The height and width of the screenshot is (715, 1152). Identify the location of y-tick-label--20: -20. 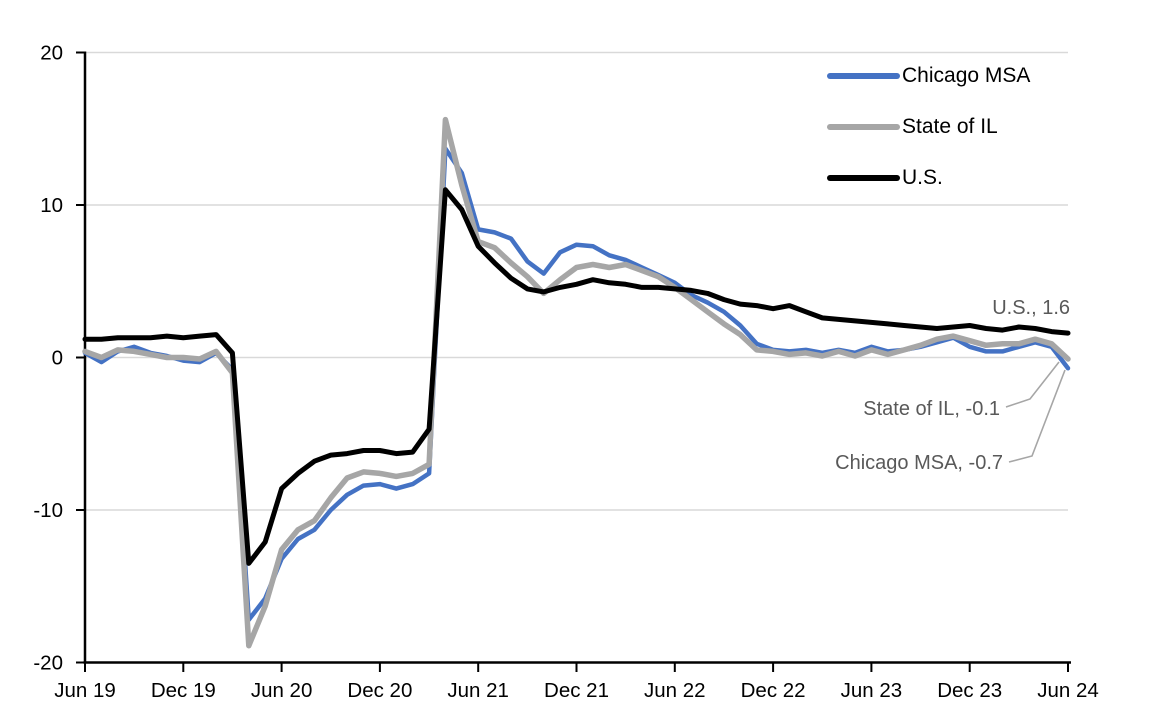
(48, 663).